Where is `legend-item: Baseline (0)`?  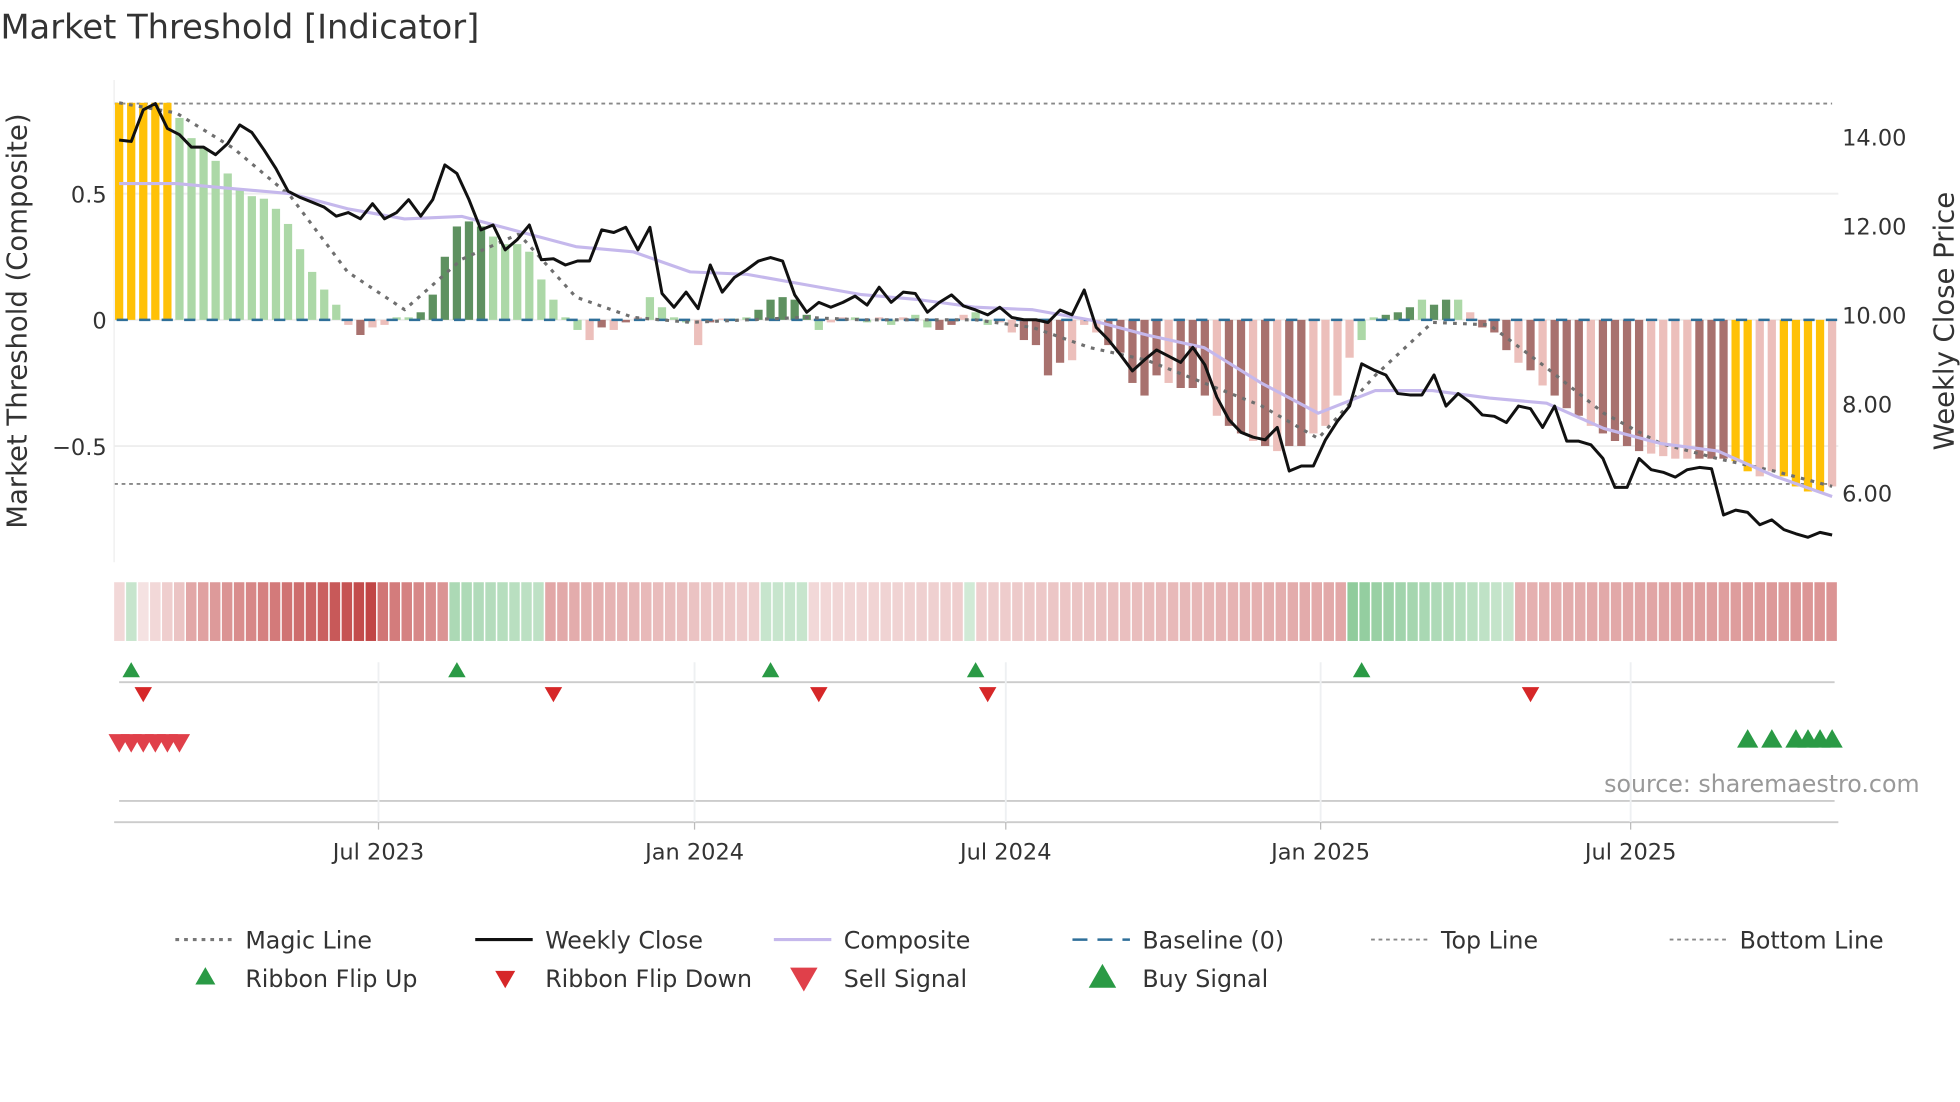 legend-item: Baseline (0) is located at coordinates (1178, 940).